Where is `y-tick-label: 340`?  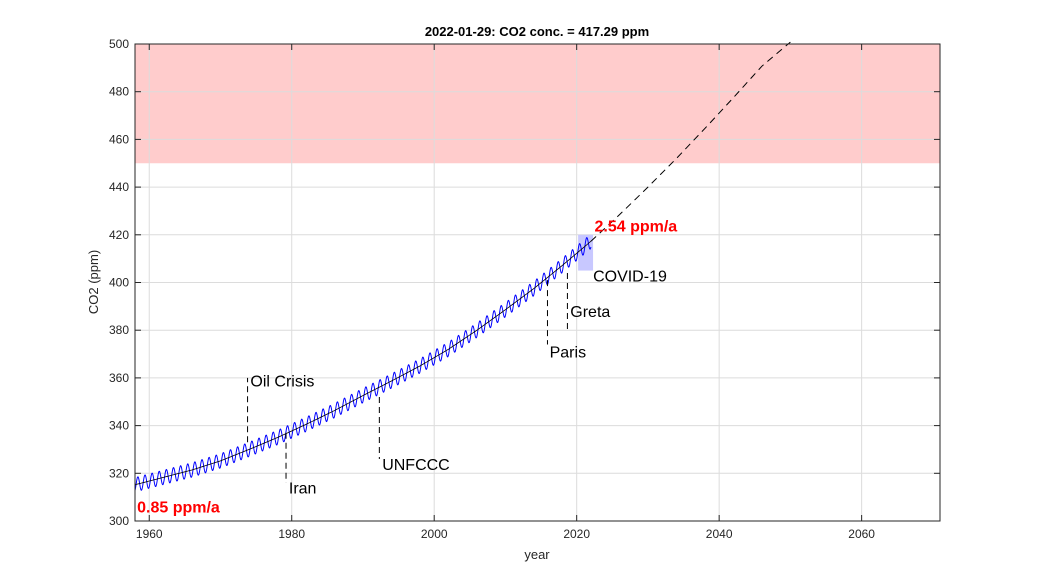 y-tick-label: 340 is located at coordinates (119, 426).